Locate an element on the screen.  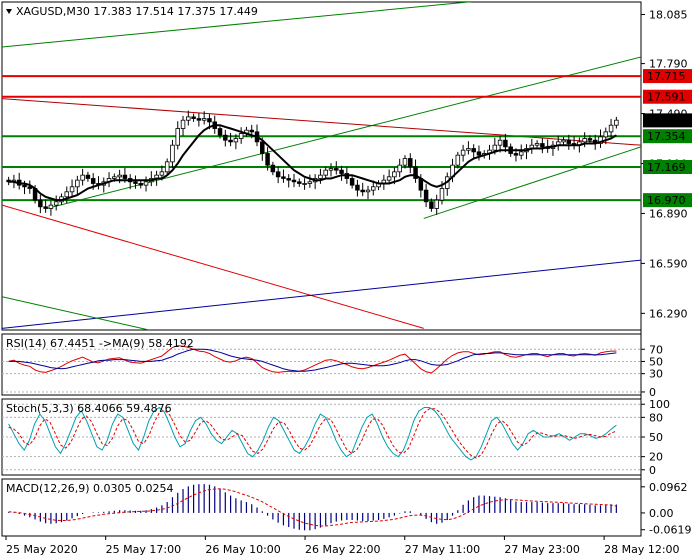
time-tick-label: 26 May 22:00 is located at coordinates (342, 549).